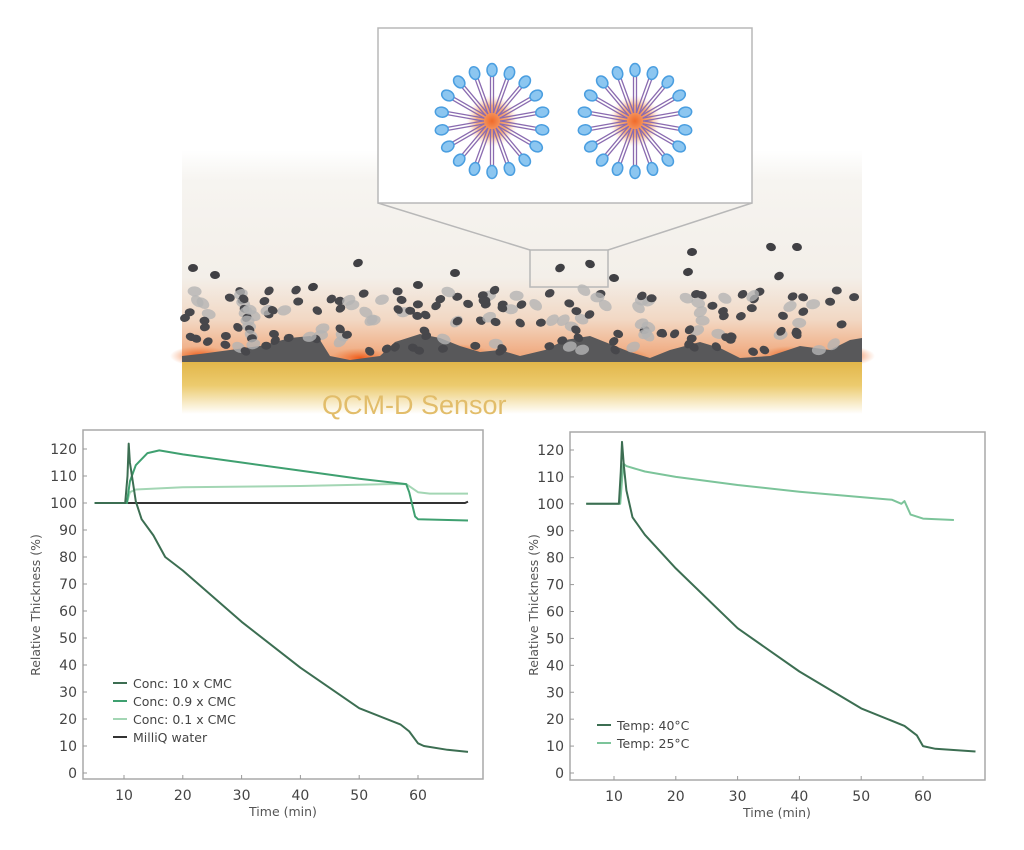 This screenshot has width=1024, height=850. Describe the element at coordinates (522, 348) in the screenshot. I see `adsorbed-film` at that location.